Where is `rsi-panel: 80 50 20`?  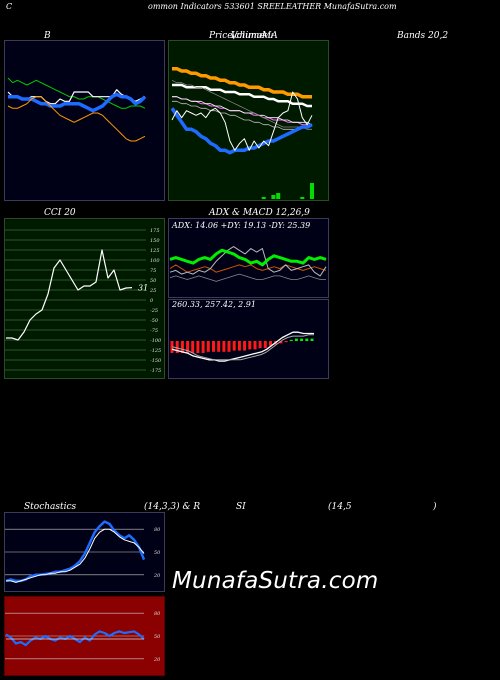
rsi-panel: 80 50 20 is located at coordinates (84, 636).